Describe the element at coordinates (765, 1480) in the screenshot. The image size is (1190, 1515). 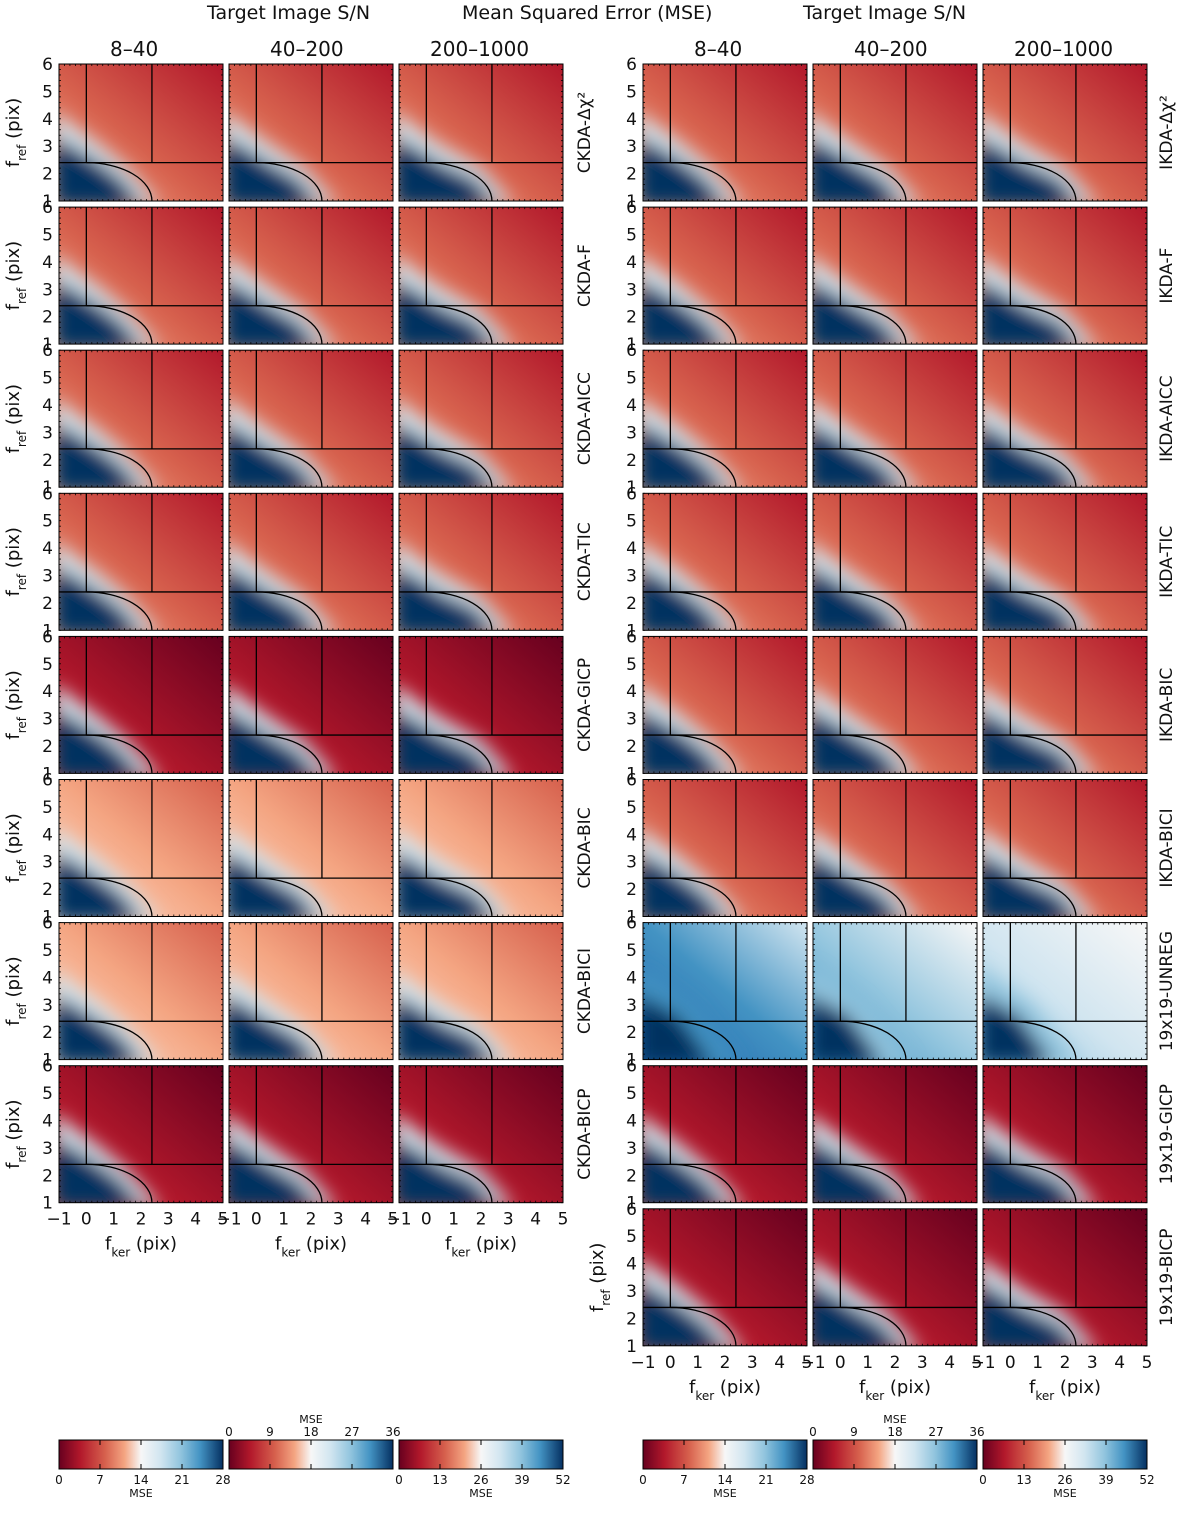
I see `colorbar-tick-label: 21` at that location.